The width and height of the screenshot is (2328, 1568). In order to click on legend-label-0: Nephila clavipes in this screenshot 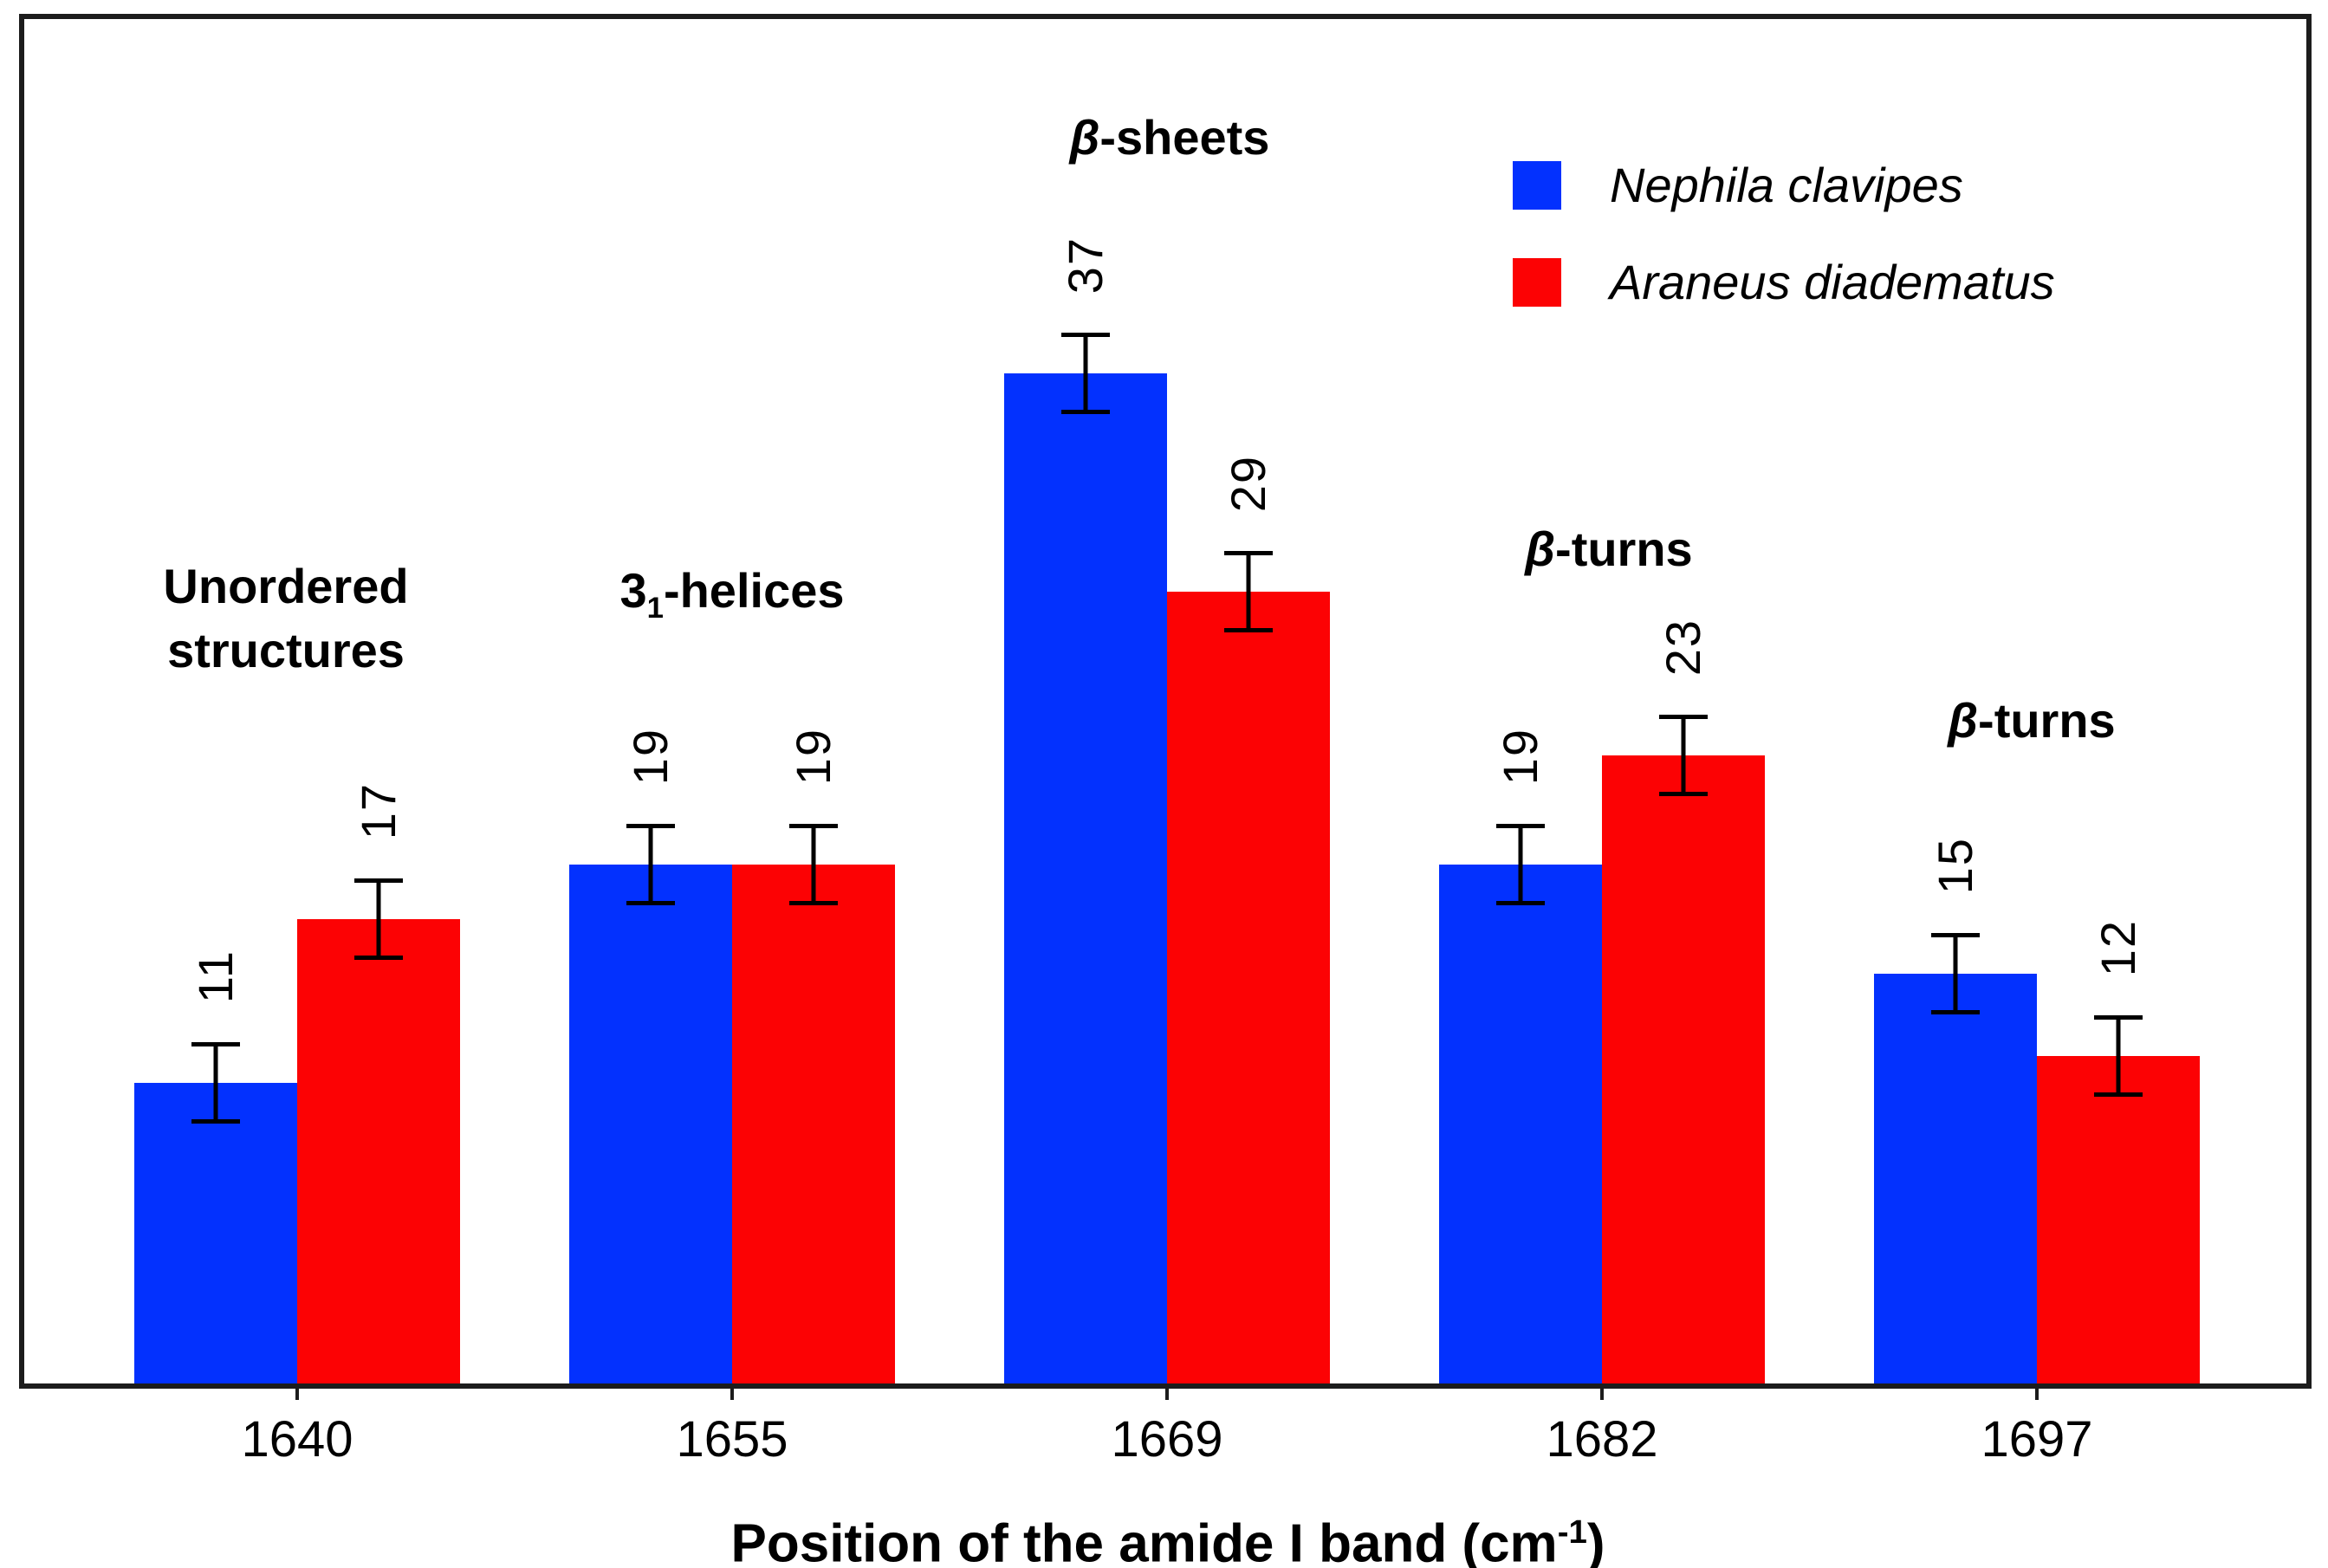, I will do `click(1786, 185)`.